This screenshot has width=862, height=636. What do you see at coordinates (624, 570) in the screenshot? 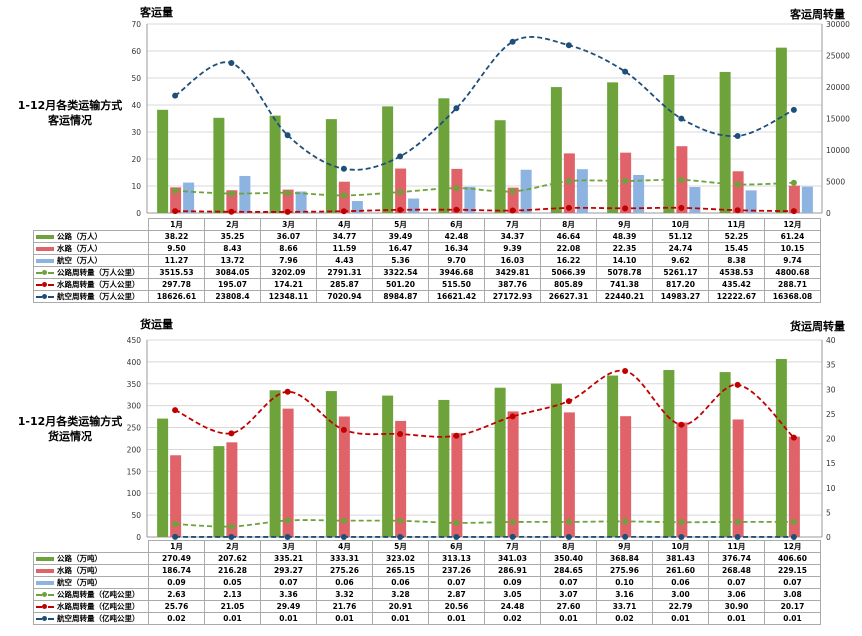
I see `table-cell: 275.96` at bounding box center [624, 570].